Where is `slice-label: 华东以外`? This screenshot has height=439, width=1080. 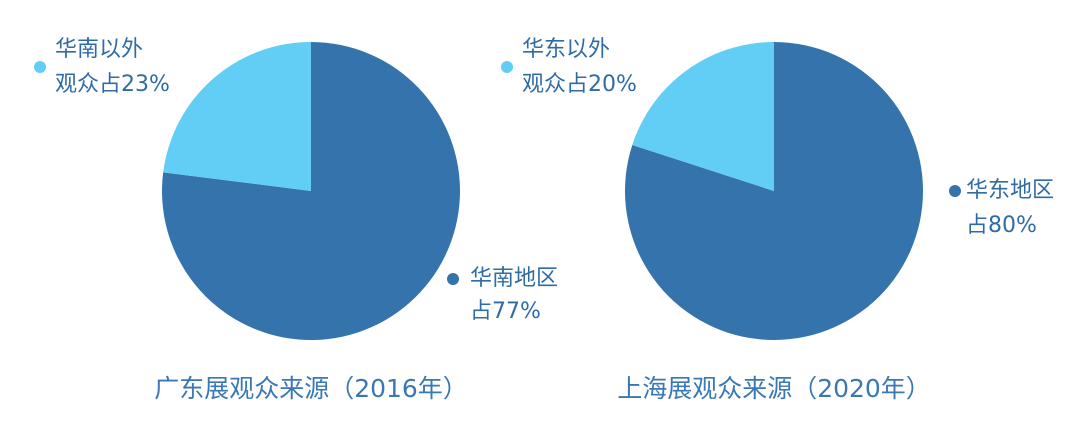
slice-label: 华东以外 is located at coordinates (566, 49).